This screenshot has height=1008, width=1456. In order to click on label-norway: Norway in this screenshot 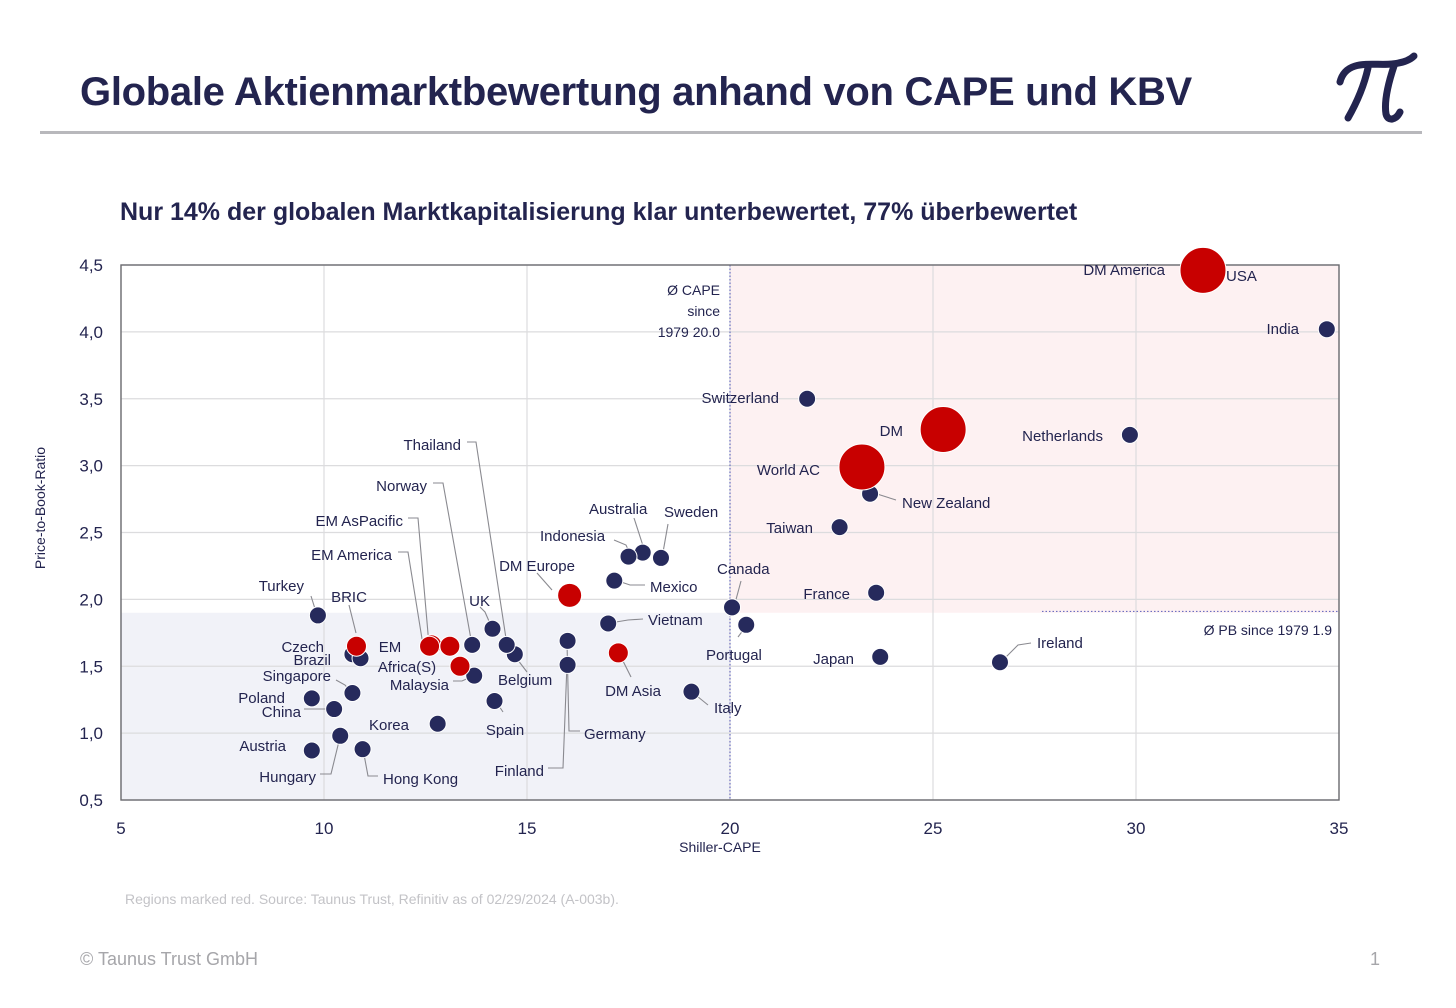, I will do `click(401, 486)`.